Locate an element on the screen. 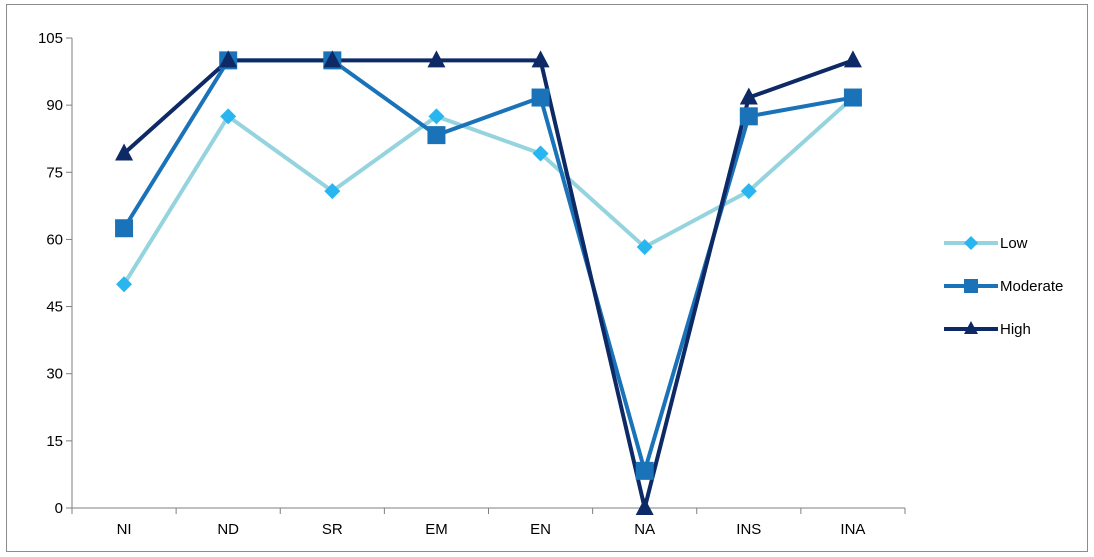 This screenshot has height=557, width=1094. point-low-ins is located at coordinates (748, 191).